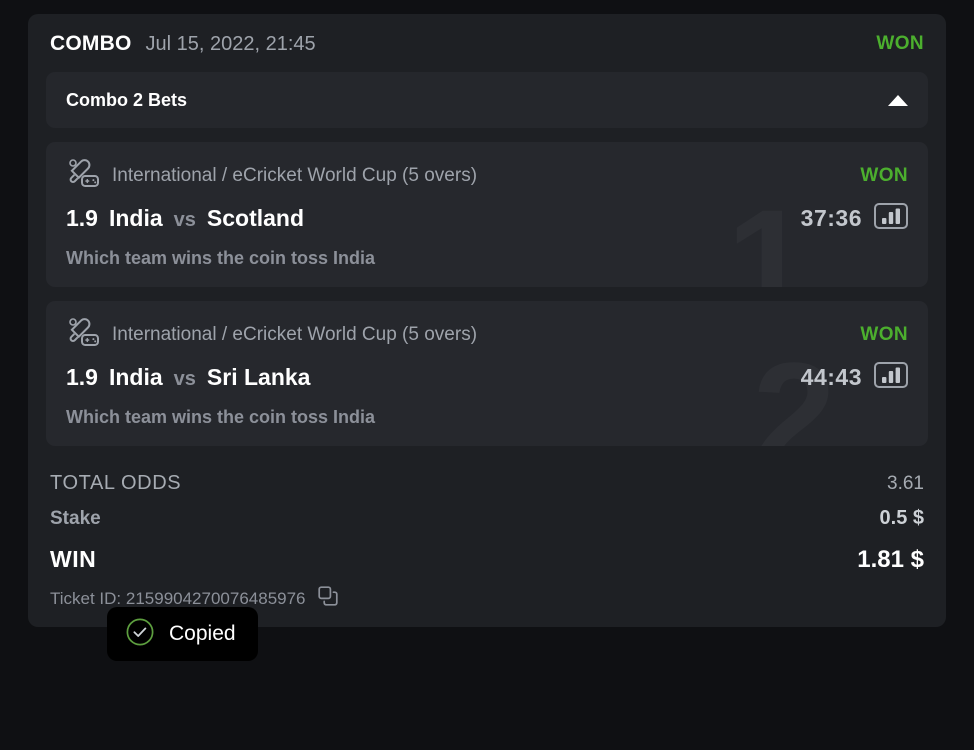 The width and height of the screenshot is (974, 750). I want to click on bet-match-row: 1.9 India vs Sri Lanka 44:43, so click(487, 377).